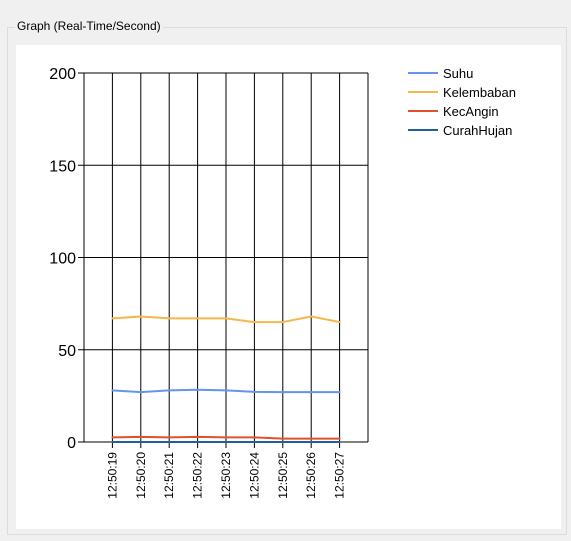 The height and width of the screenshot is (541, 571). Describe the element at coordinates (226, 391) in the screenshot. I see `series-line-suhu` at that location.